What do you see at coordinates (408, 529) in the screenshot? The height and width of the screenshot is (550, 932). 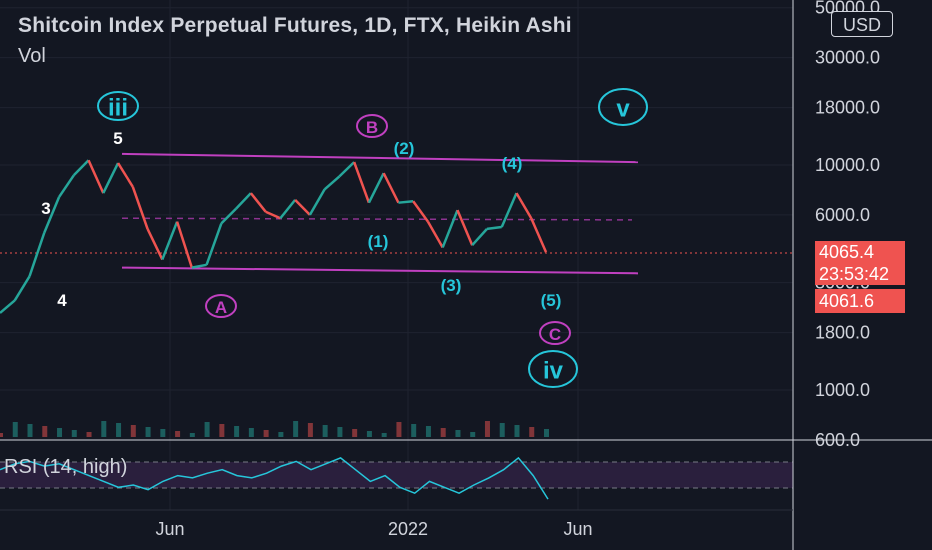 I see `x-tick-label: 2022` at bounding box center [408, 529].